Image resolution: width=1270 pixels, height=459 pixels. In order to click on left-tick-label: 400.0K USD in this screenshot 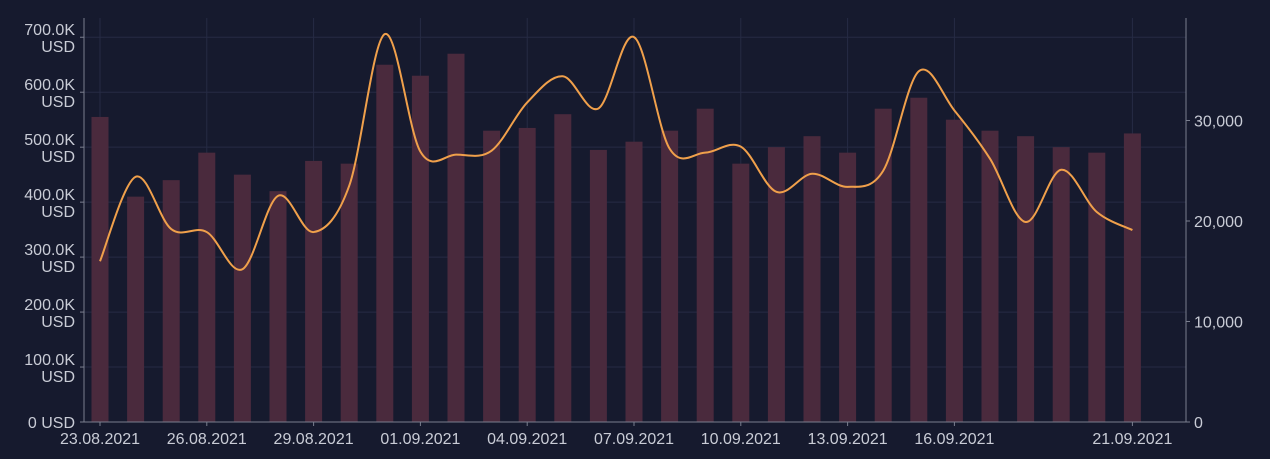, I will do `click(49, 204)`.